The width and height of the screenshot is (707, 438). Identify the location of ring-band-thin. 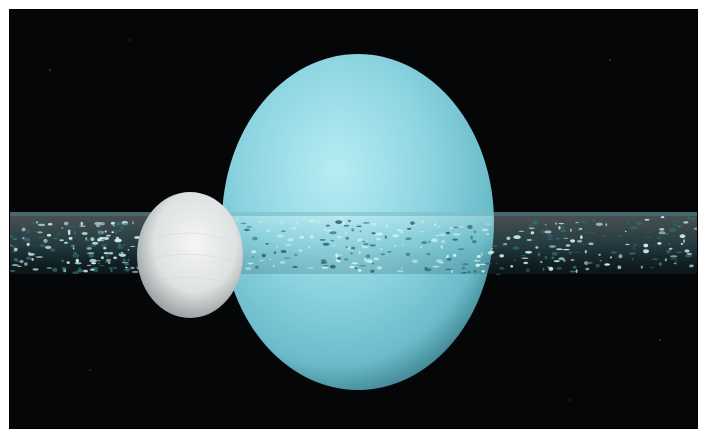
(353, 214).